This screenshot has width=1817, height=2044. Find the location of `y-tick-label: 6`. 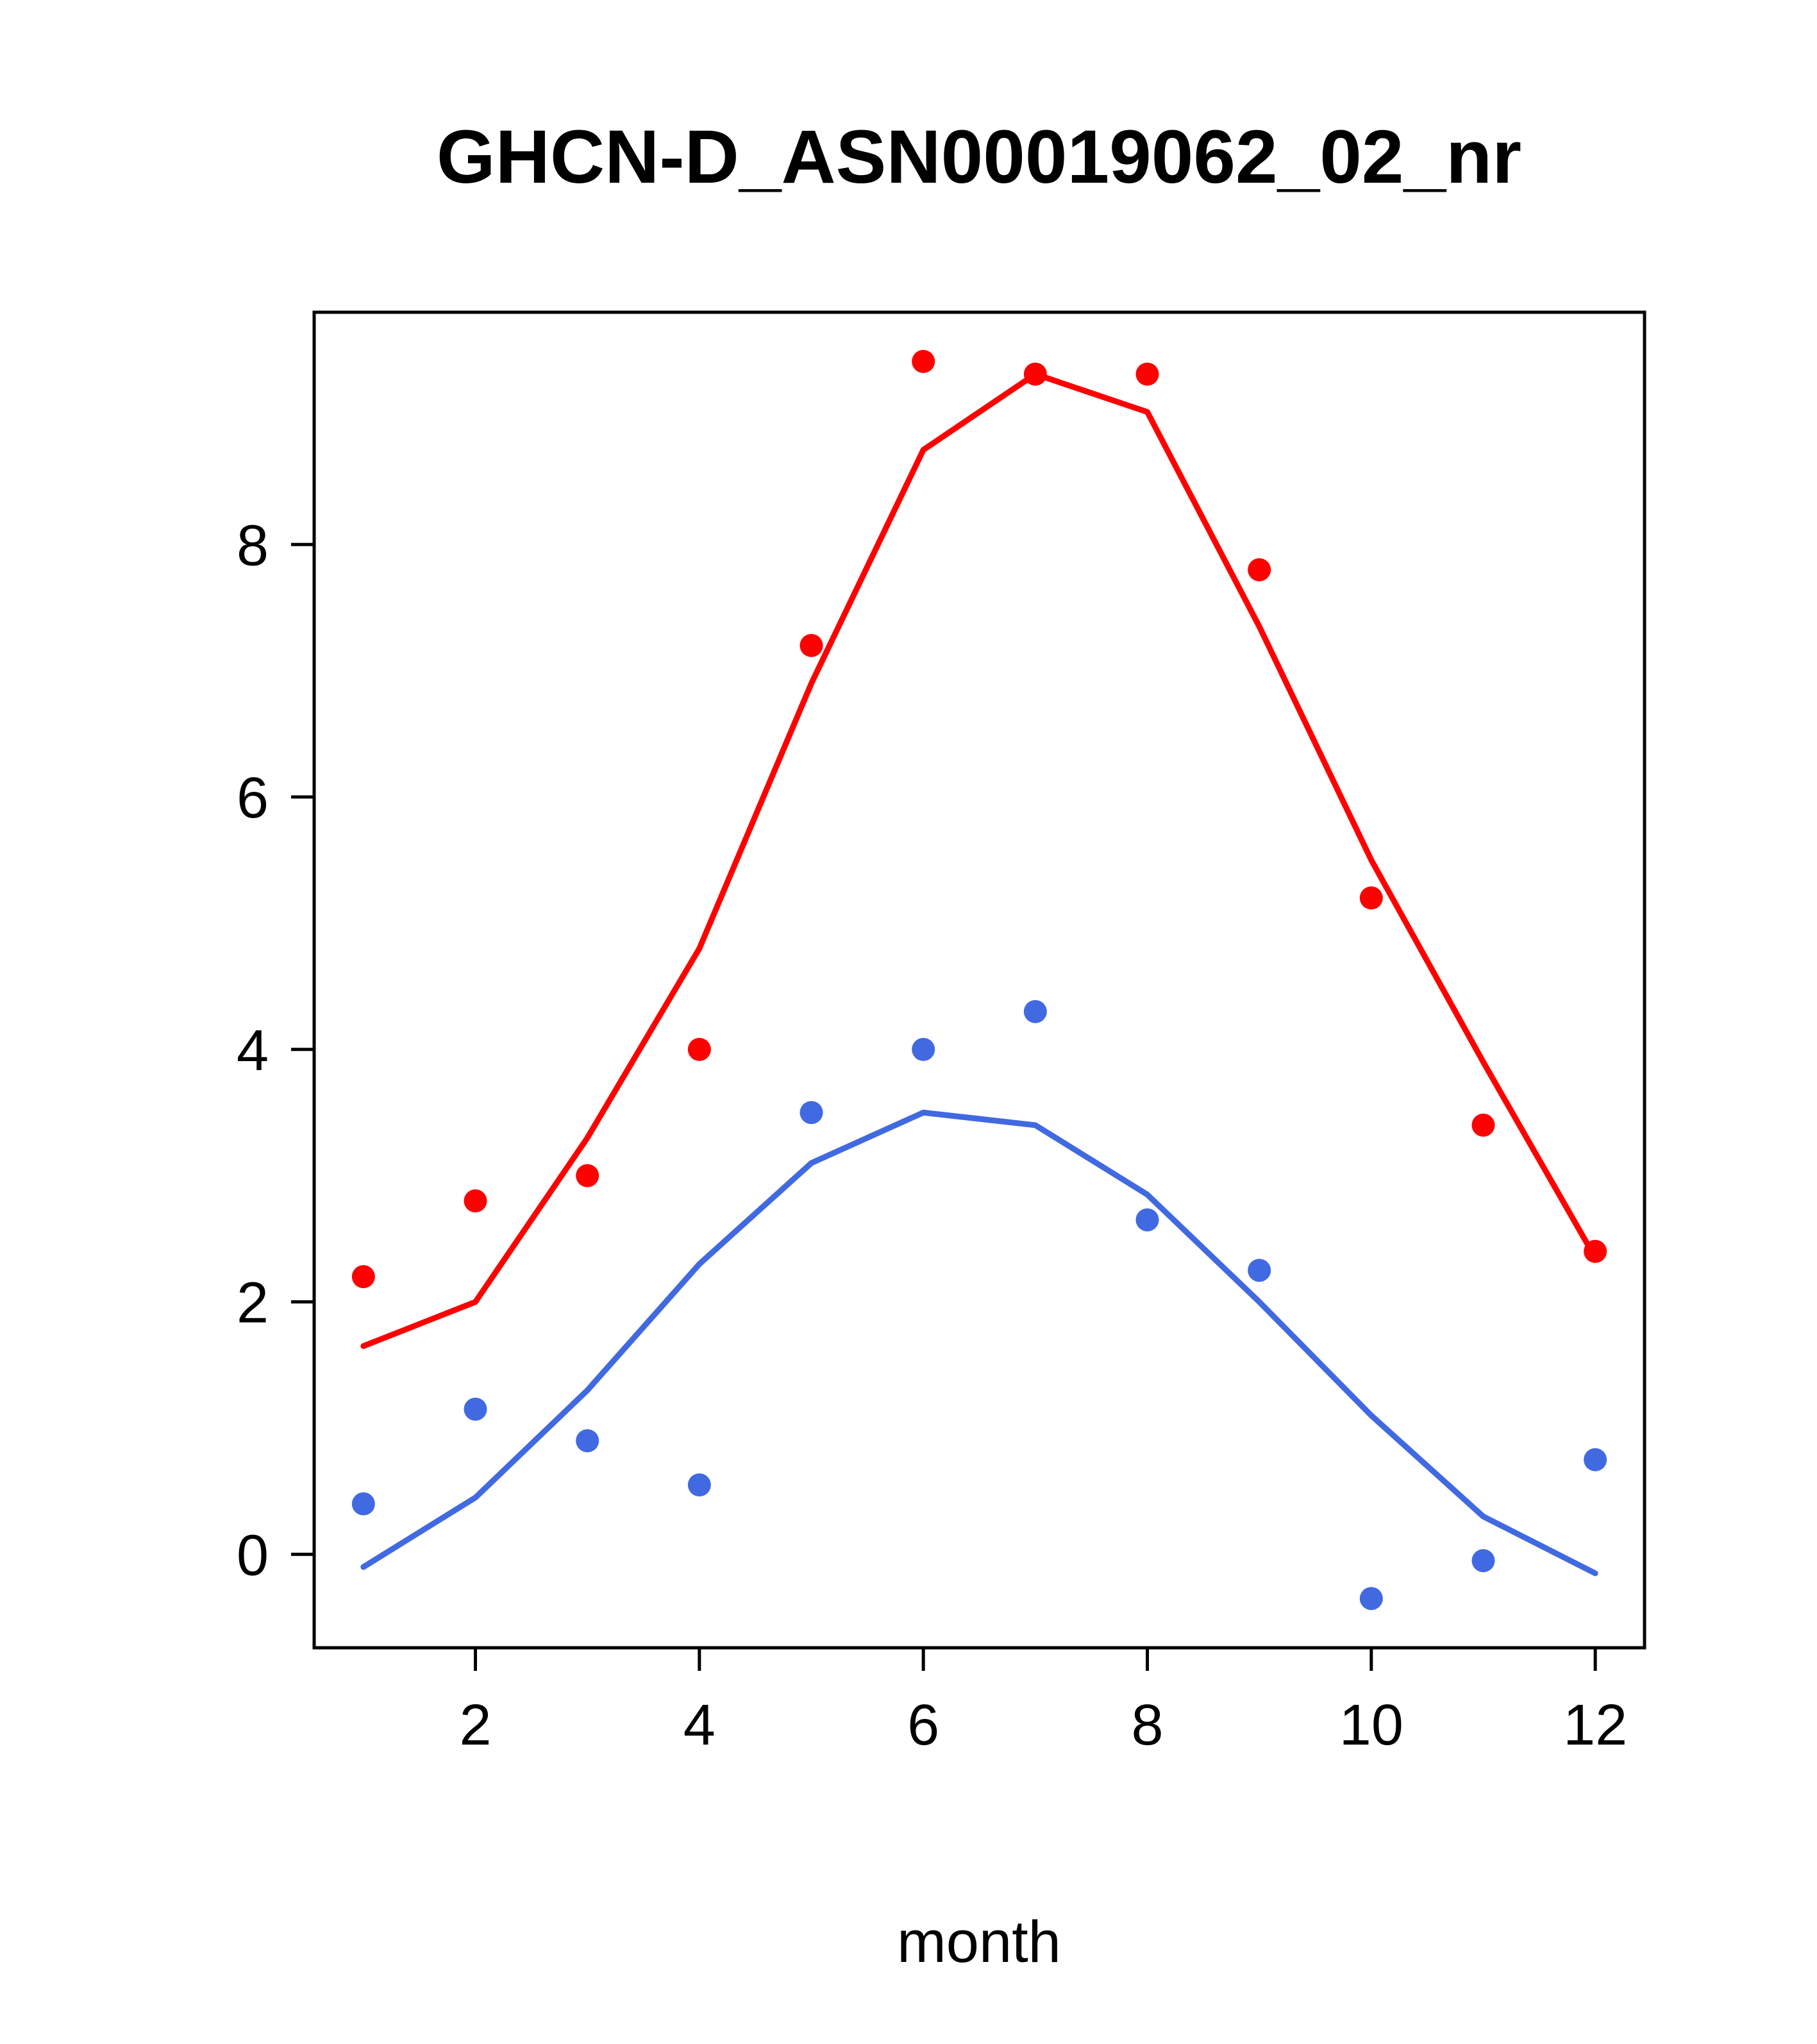

y-tick-label: 6 is located at coordinates (253, 798).